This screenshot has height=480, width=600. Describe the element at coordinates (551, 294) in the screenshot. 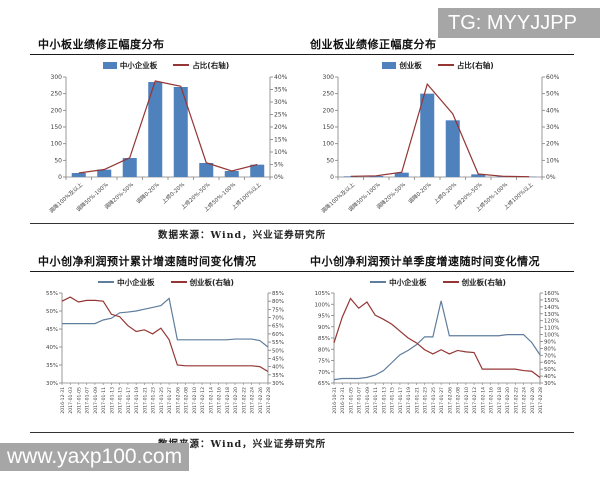

I see `svg-text: 160%` at that location.